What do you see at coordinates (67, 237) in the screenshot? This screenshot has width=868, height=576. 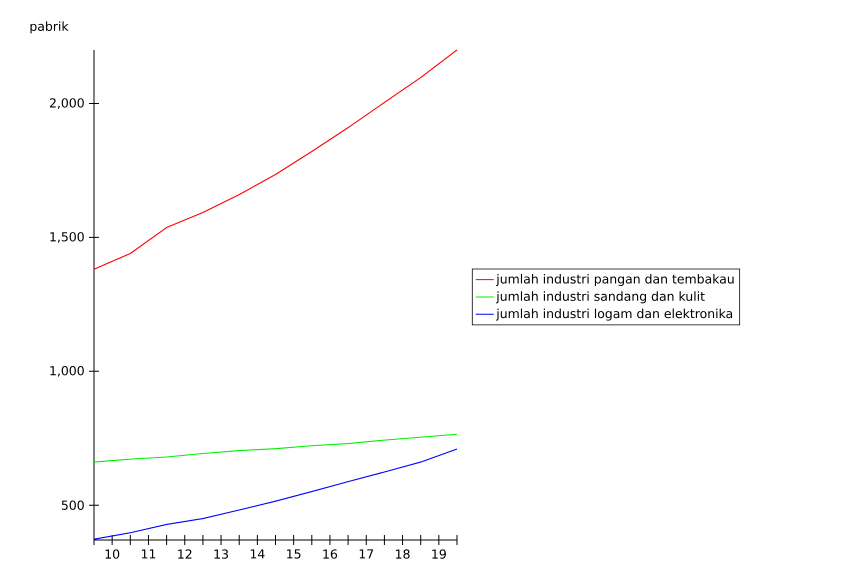 I see `y-tick-label: 1,500` at bounding box center [67, 237].